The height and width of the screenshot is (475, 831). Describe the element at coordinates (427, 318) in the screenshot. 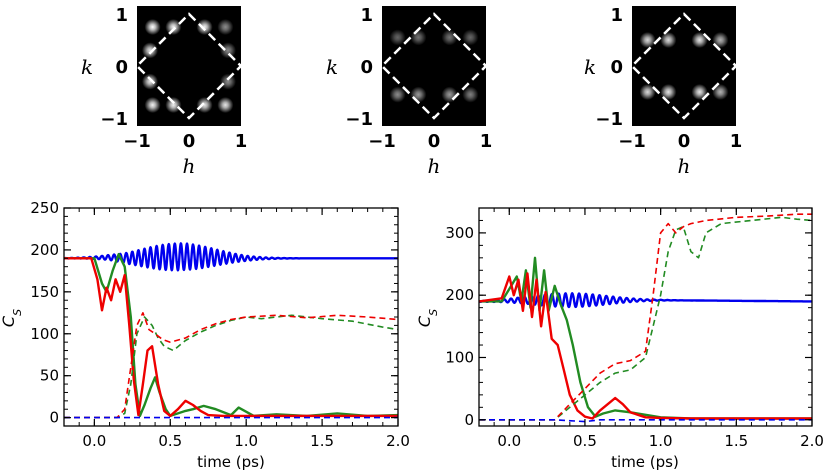

I see `line-chart-right-ylabel: CS` at that location.